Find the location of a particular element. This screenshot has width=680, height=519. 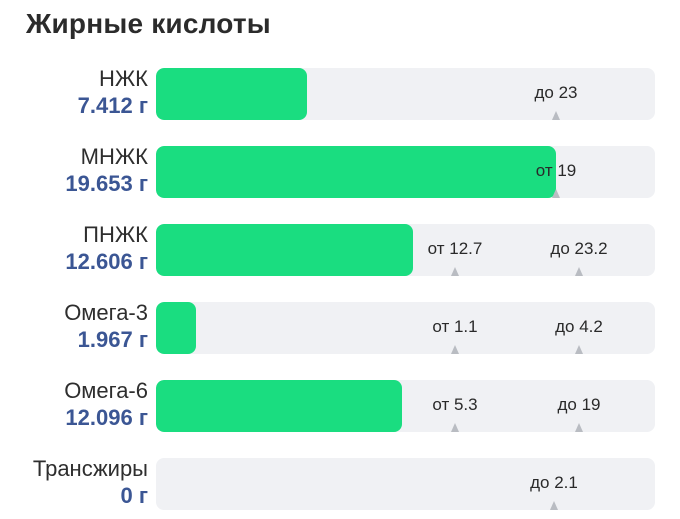

progress-track: от 1.1 до 4.2 is located at coordinates (405, 328).